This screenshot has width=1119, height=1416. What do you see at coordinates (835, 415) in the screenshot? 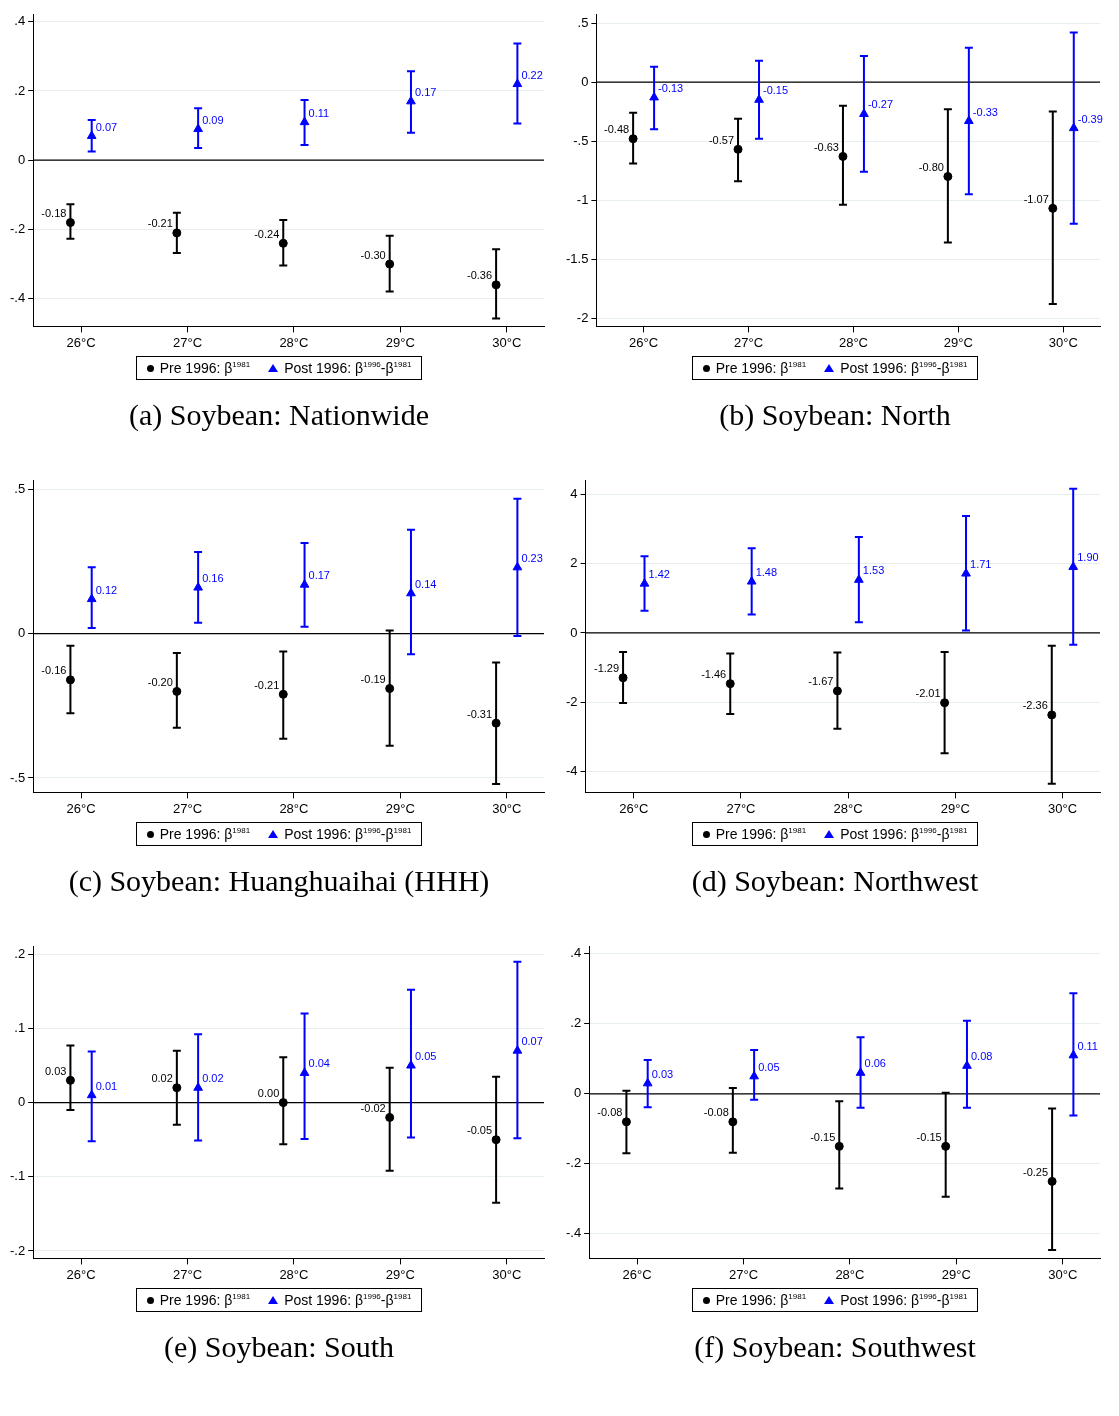
I see `text: (b) Soybean: North` at bounding box center [835, 415].